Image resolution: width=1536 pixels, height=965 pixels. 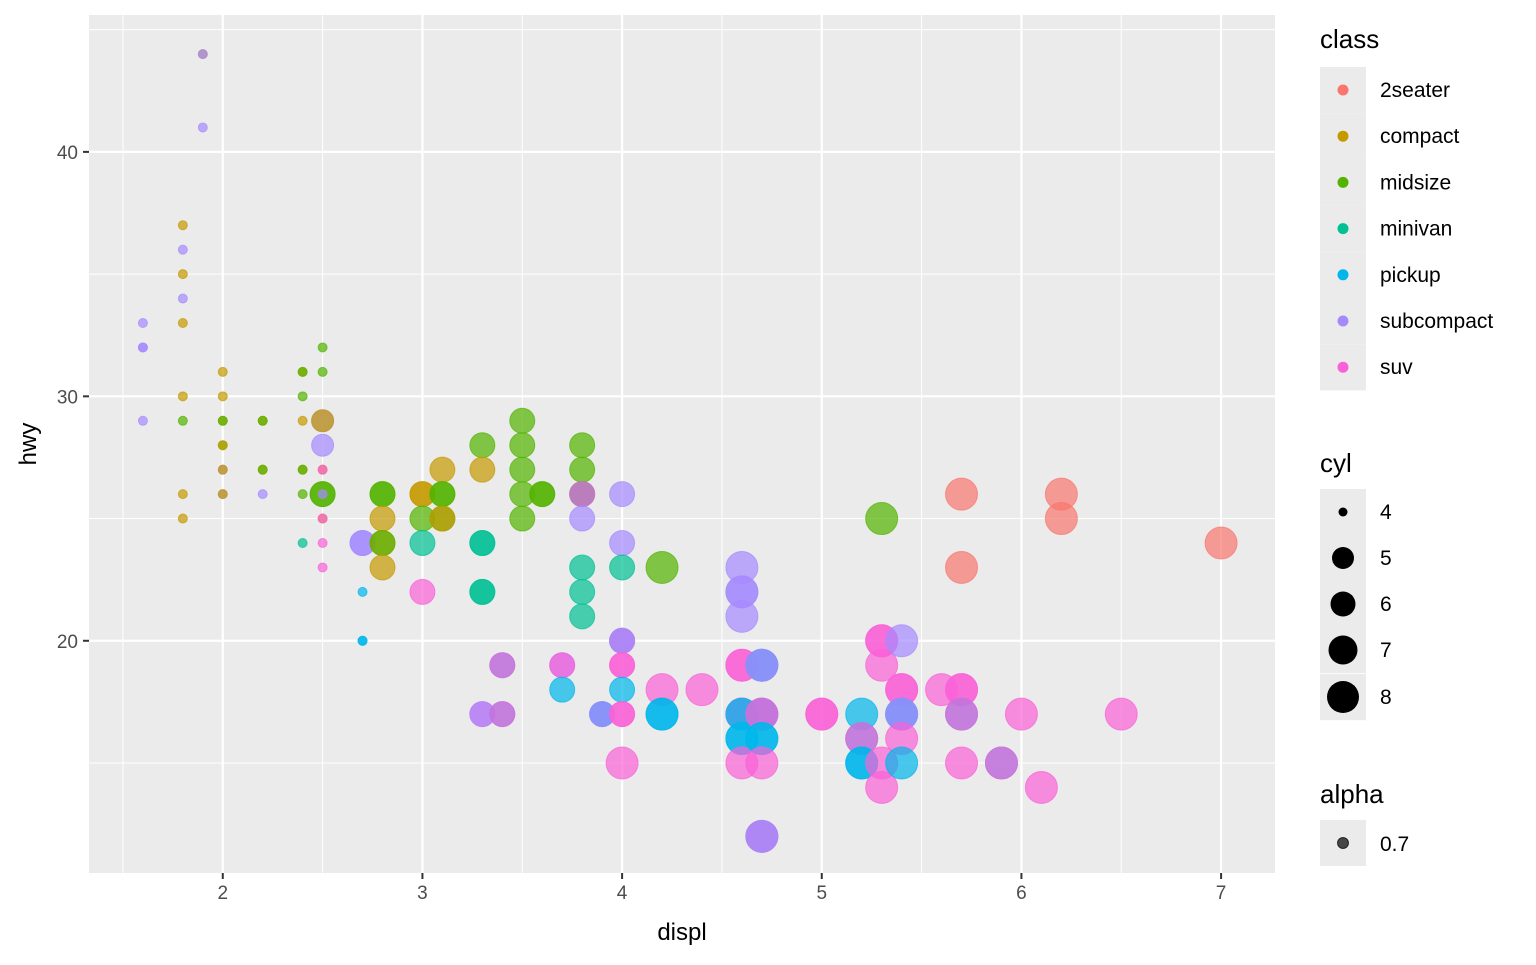 I want to click on legend-label-cyl-4: 4, so click(x=1386, y=512).